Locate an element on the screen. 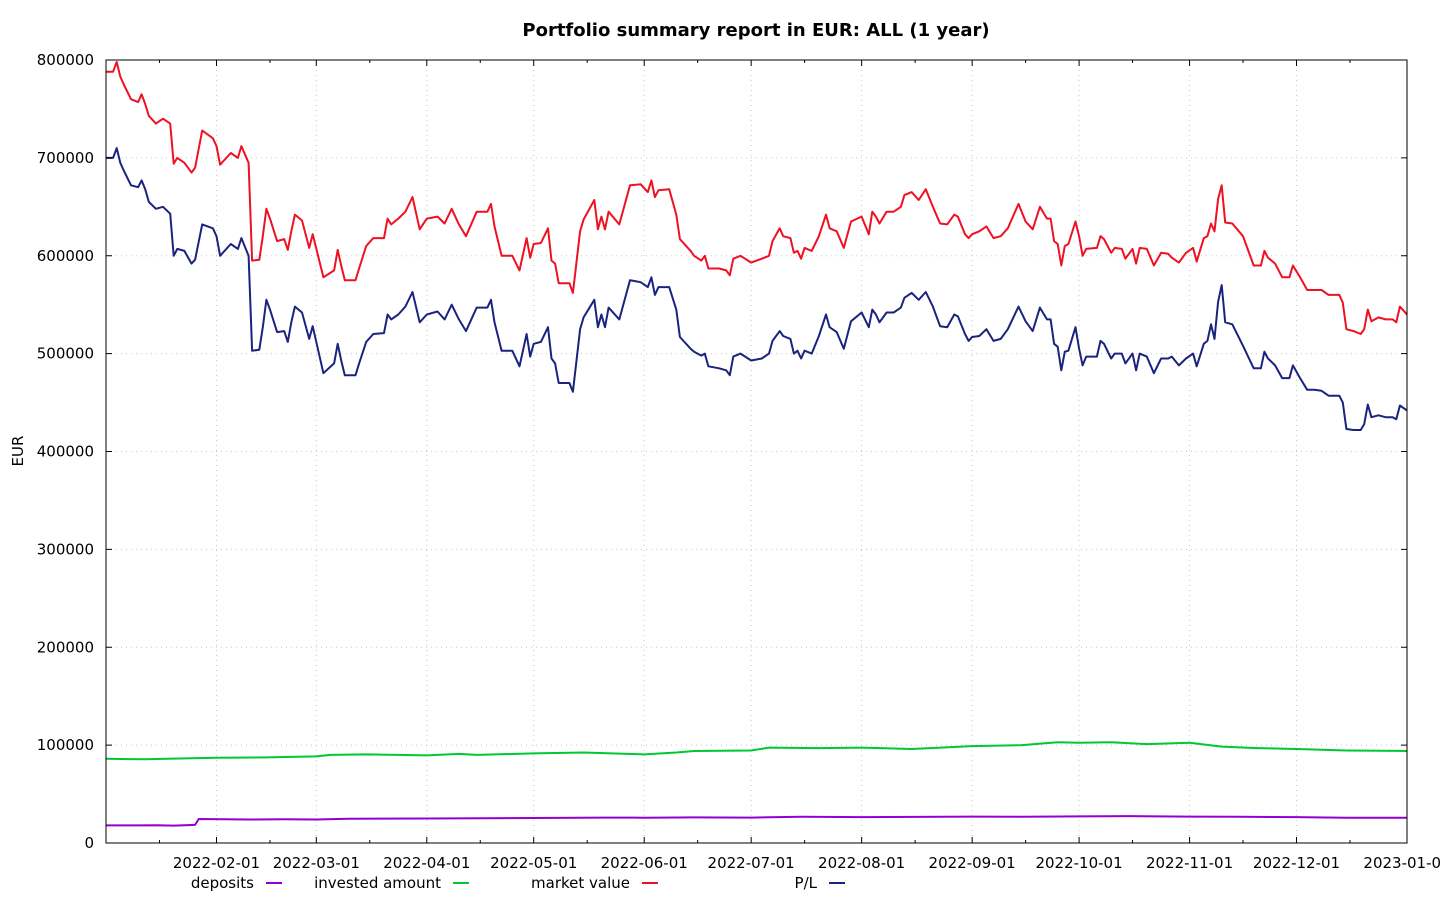  x-tick-label: 2022-03-01 is located at coordinates (316, 863).